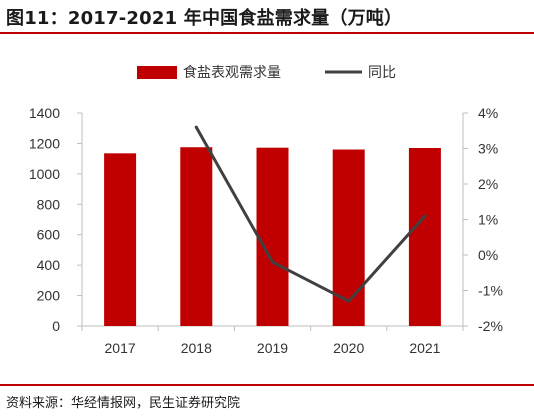 The height and width of the screenshot is (416, 534). What do you see at coordinates (49, 265) in the screenshot?
I see `left-tick-label: 400` at bounding box center [49, 265].